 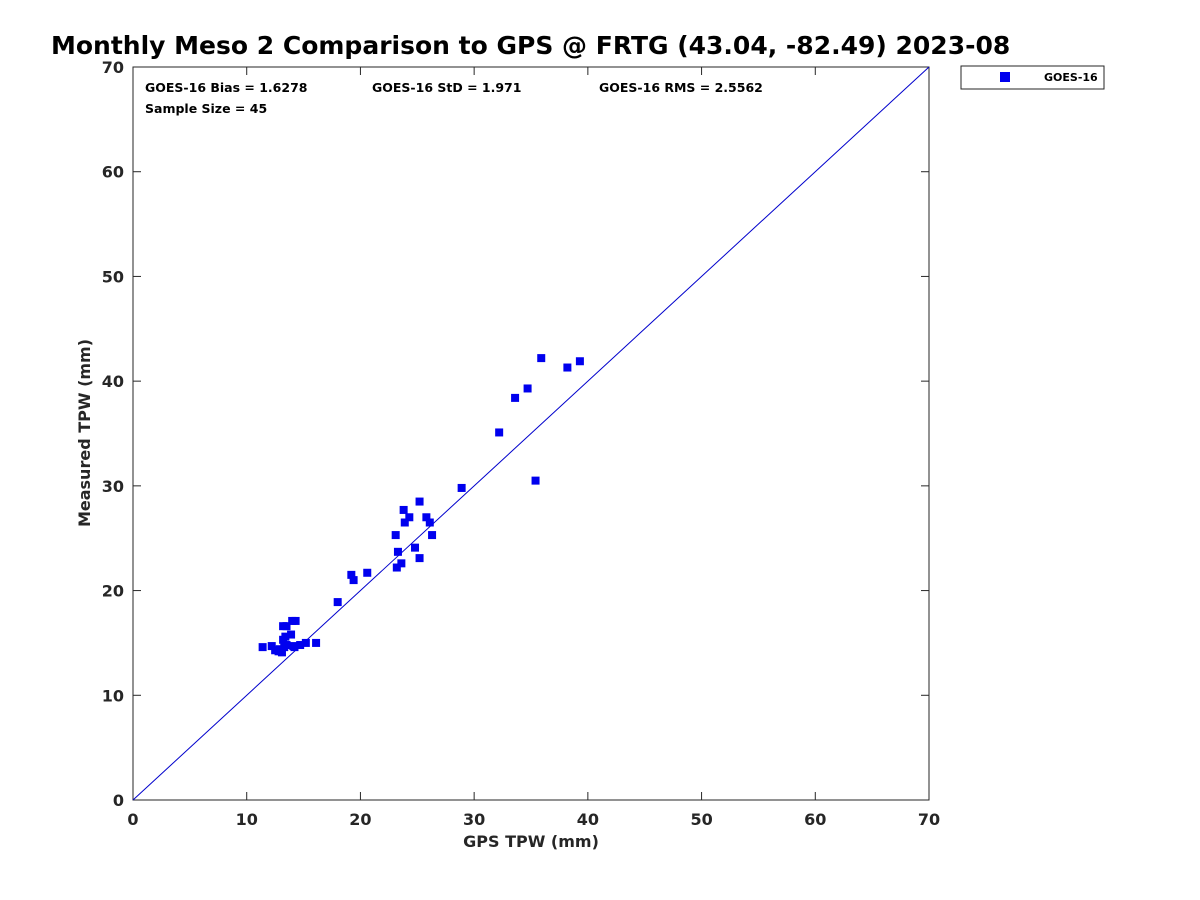 I want to click on rms-stat: GOES-16 RMS = 2.5562, so click(x=681, y=87).